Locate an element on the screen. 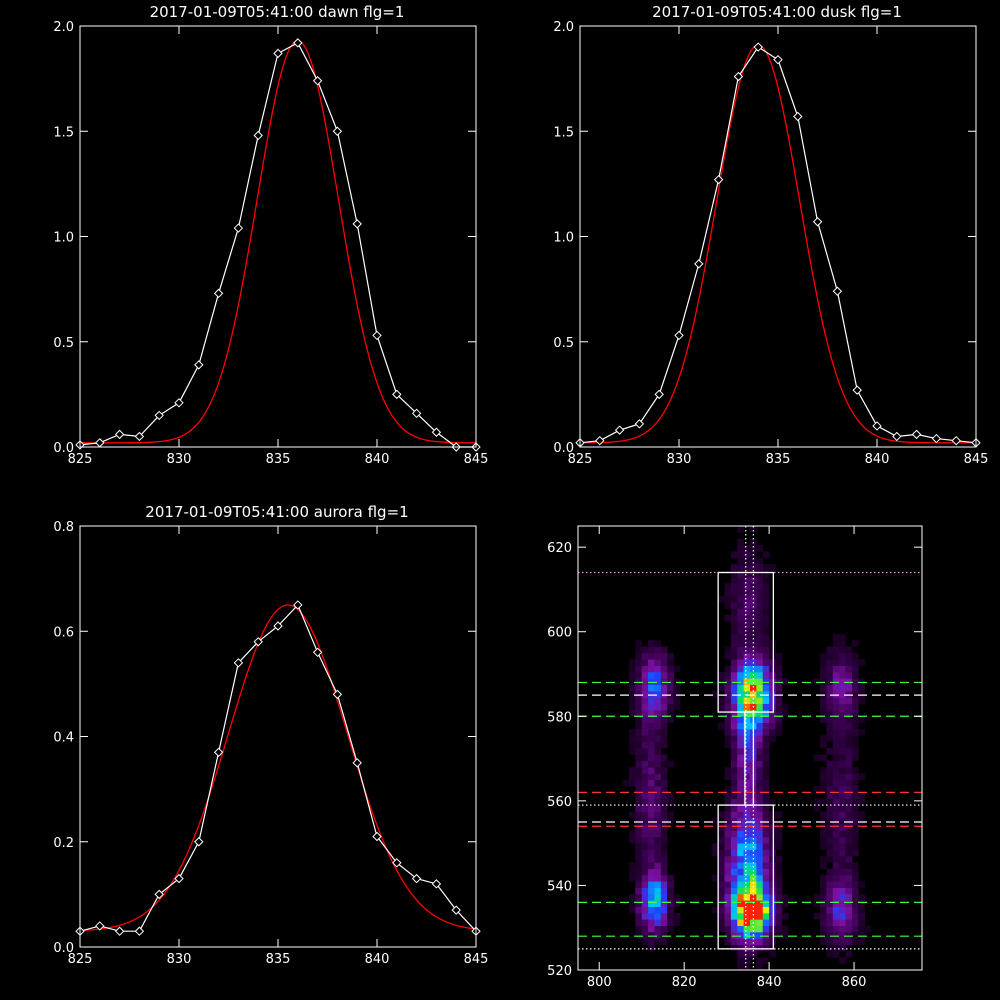  y-tick-label: 580 is located at coordinates (559, 717).